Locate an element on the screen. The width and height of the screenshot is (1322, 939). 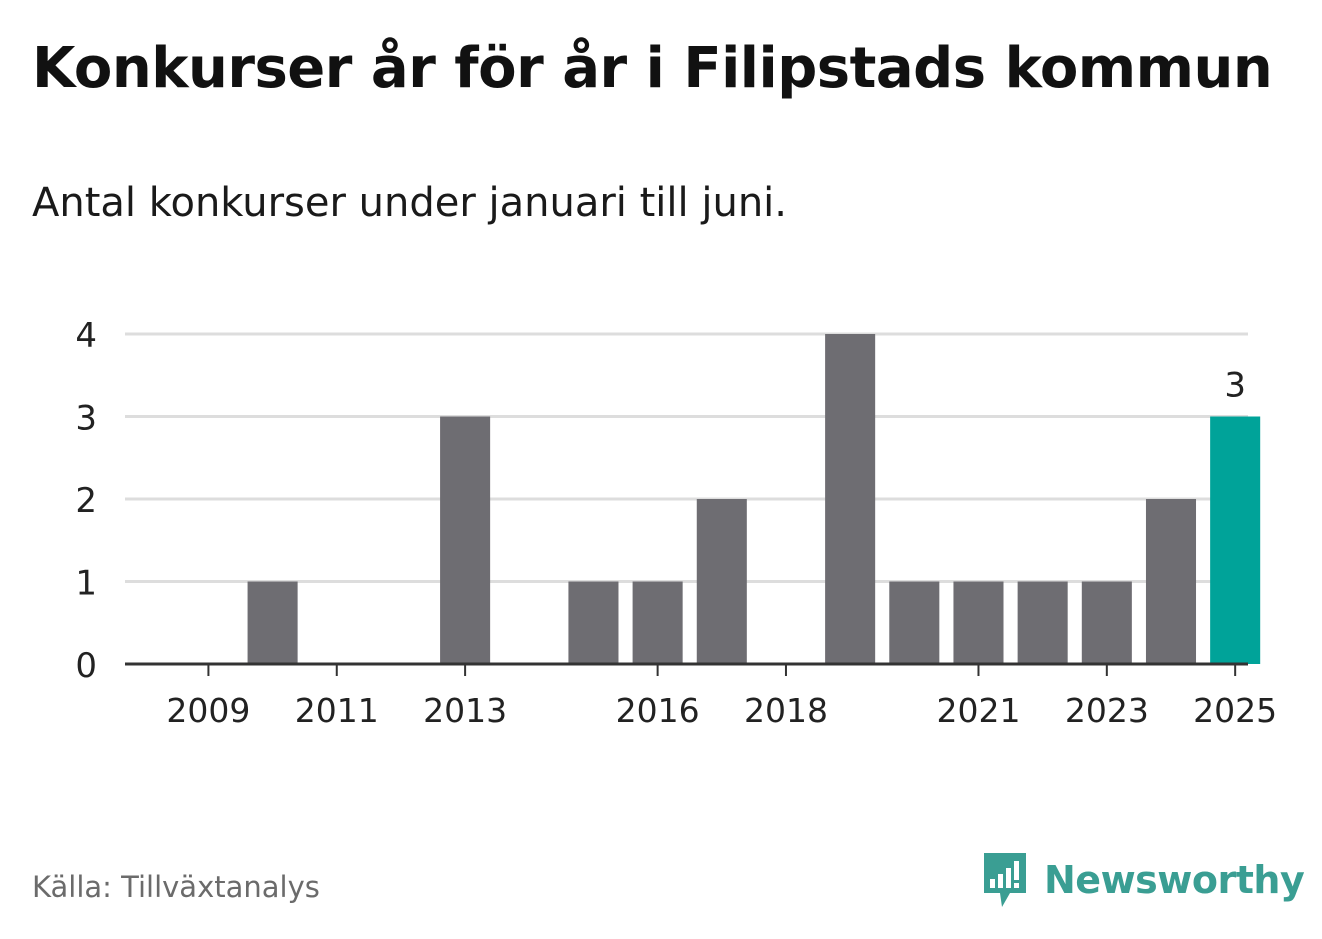
y-tick-label: 1 is located at coordinates (86, 584).